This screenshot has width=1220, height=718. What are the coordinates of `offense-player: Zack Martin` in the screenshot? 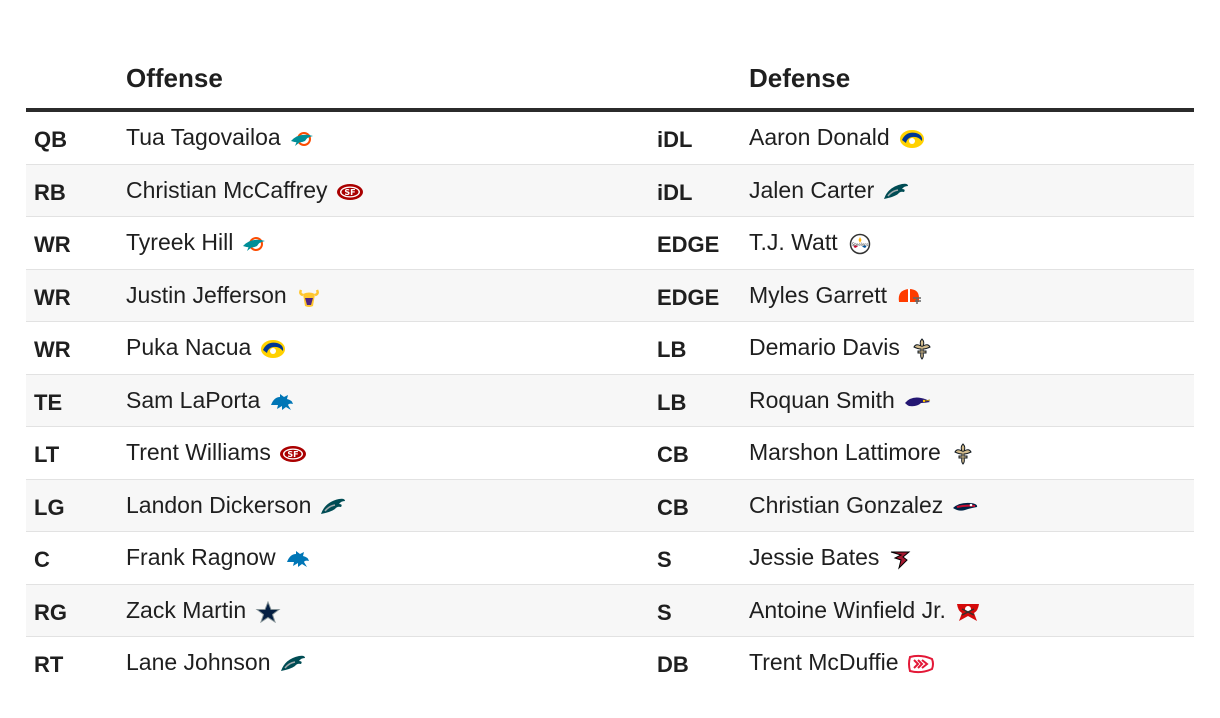 It's located at (204, 610).